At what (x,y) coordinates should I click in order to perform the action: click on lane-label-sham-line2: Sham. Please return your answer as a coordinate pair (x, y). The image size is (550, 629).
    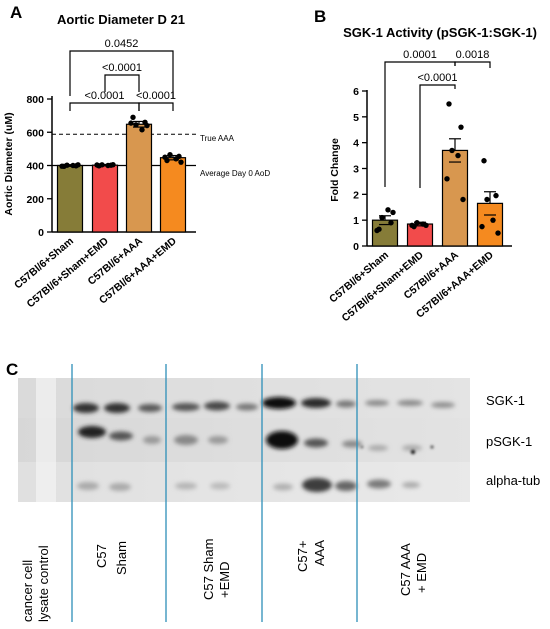
    Looking at the image, I should click on (121, 558).